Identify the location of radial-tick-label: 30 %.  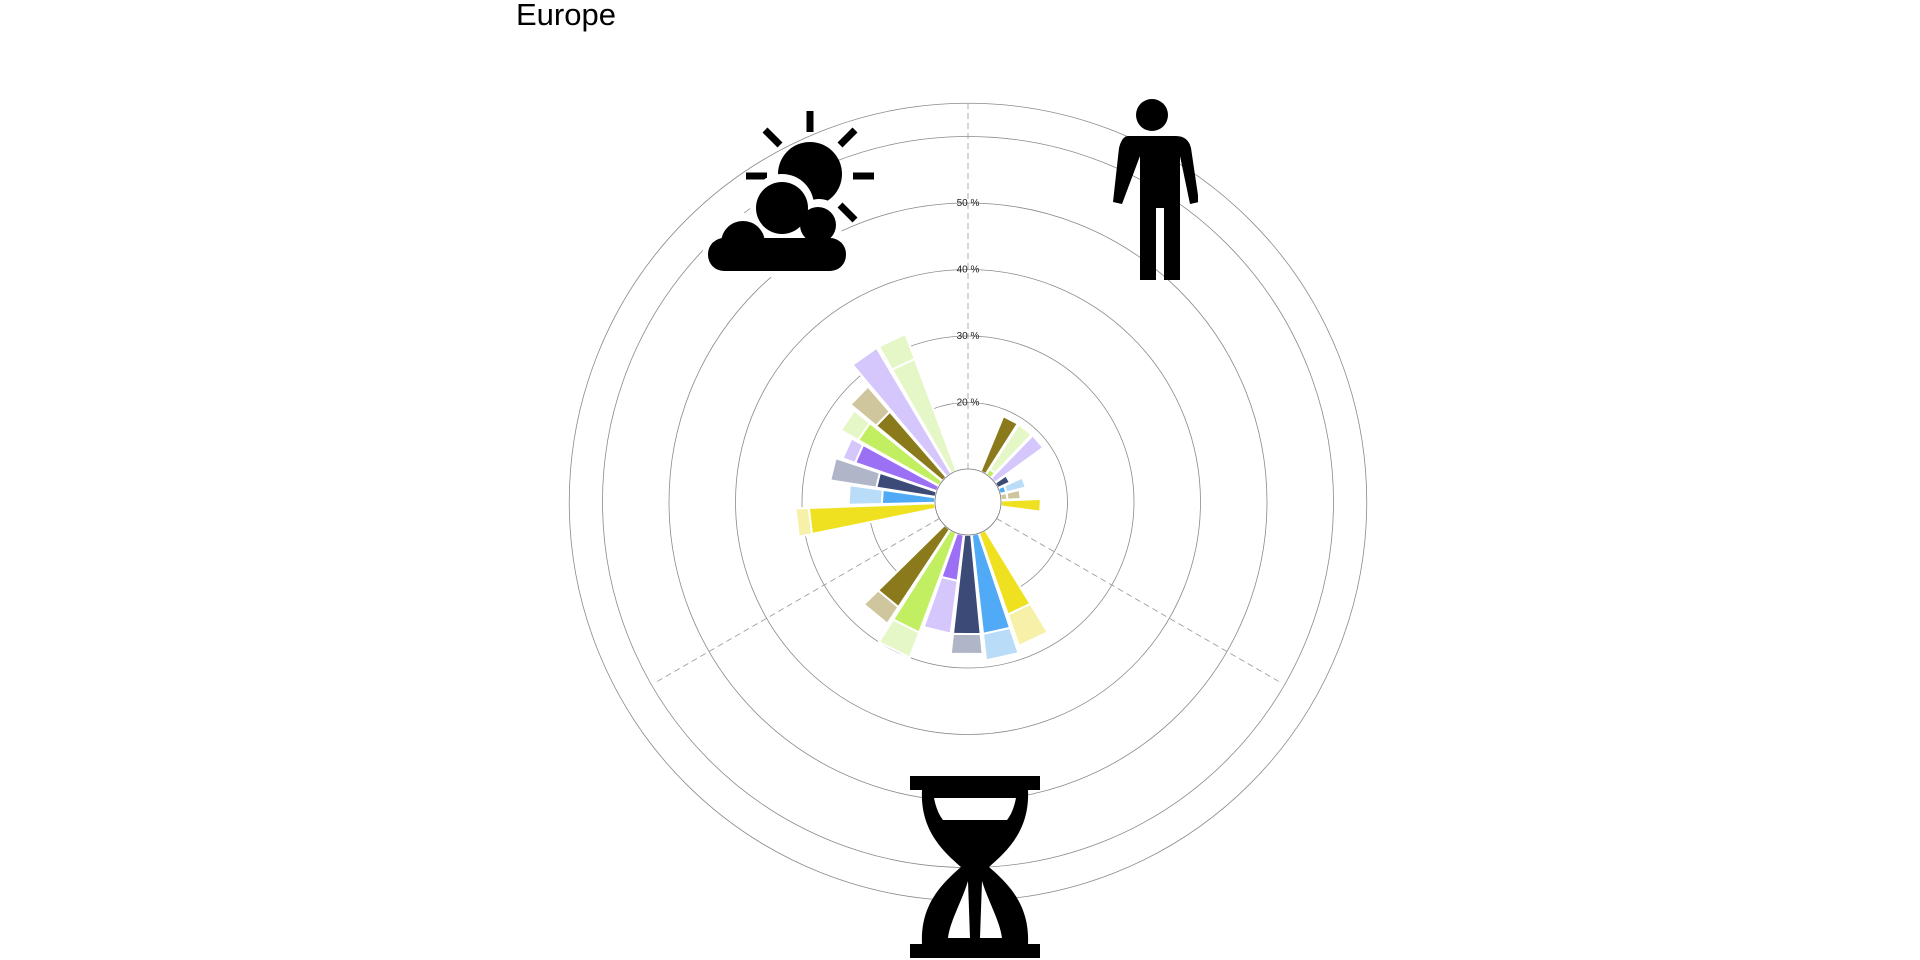
(968, 336).